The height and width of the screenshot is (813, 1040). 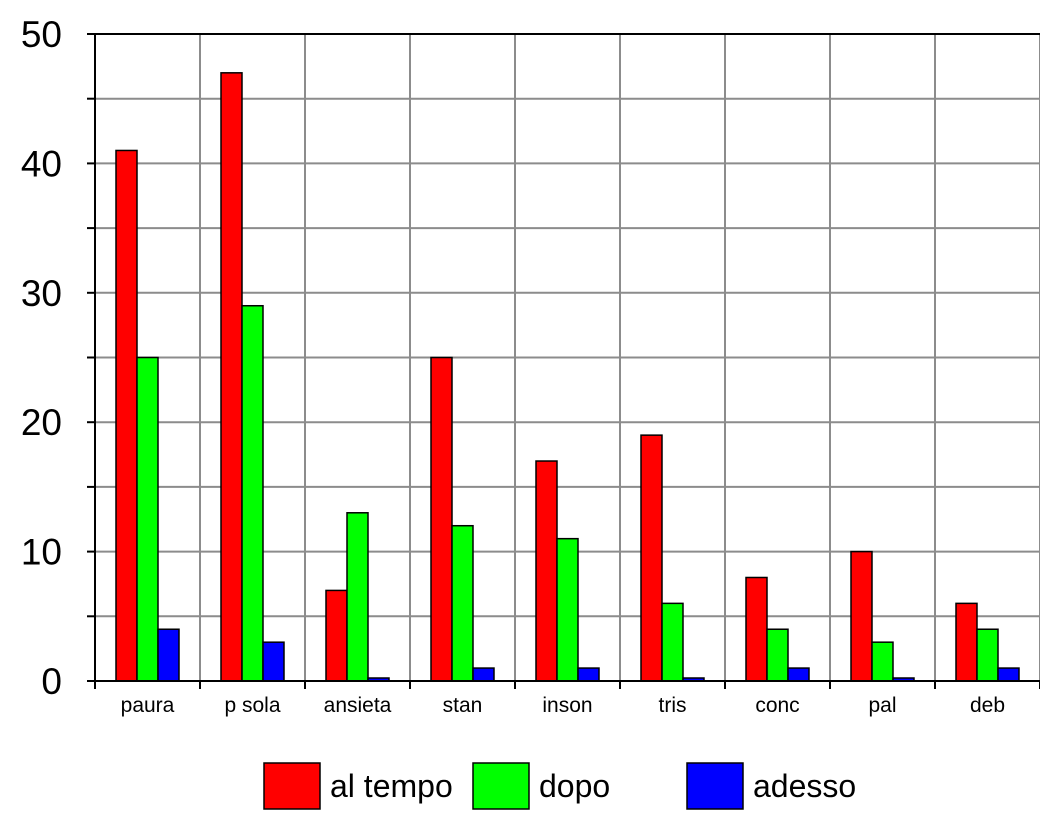 I want to click on y-tick-label: 20, so click(x=41, y=422).